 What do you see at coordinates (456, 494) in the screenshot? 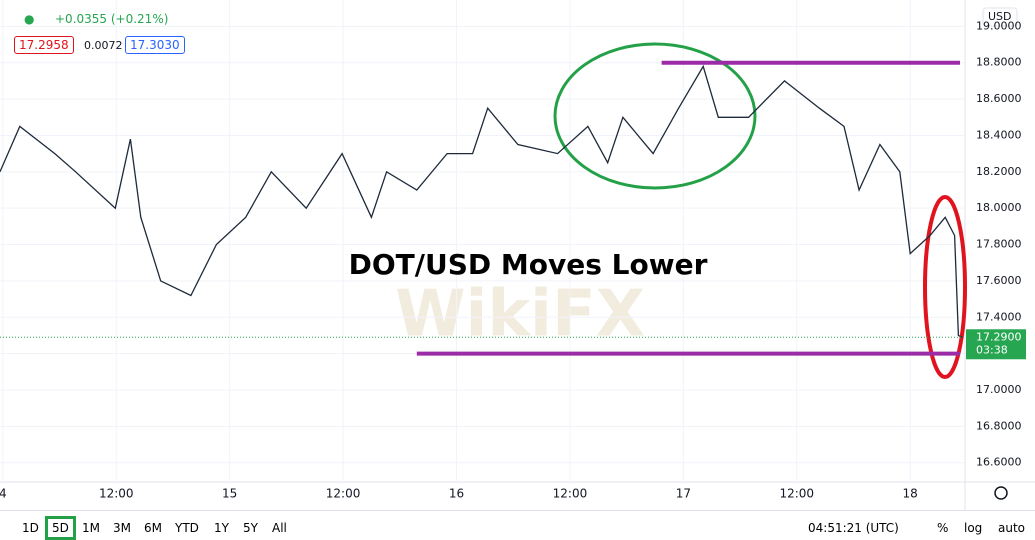
I see `x-tick-label: 16` at bounding box center [456, 494].